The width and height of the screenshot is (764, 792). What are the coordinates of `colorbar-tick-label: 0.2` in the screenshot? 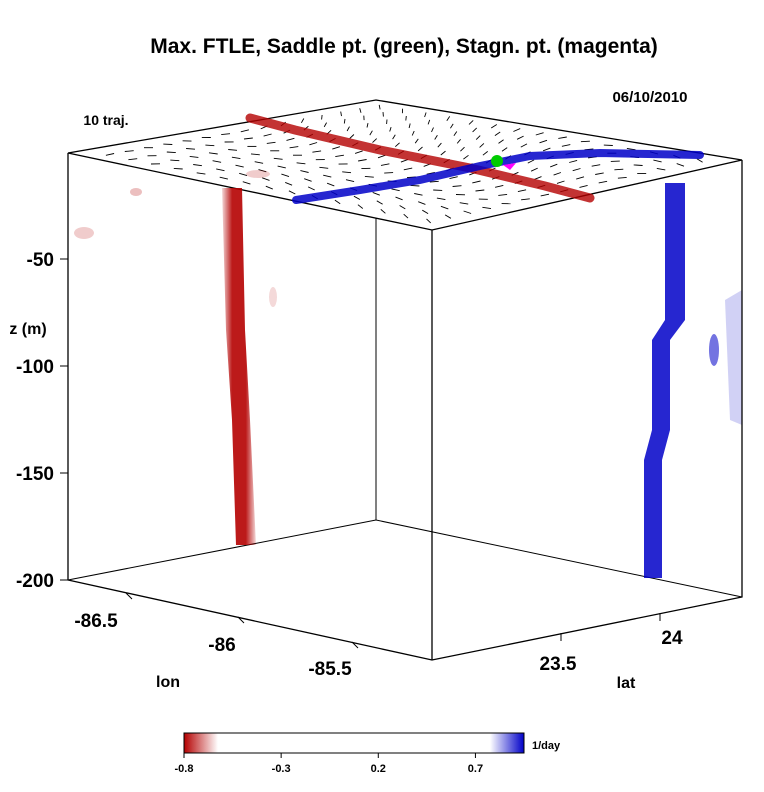 It's located at (378, 769).